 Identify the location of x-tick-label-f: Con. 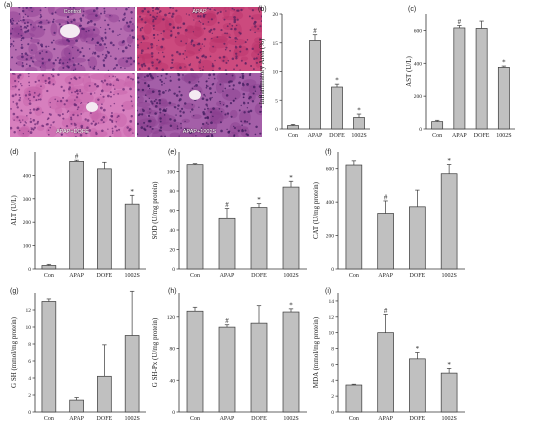
(354, 276).